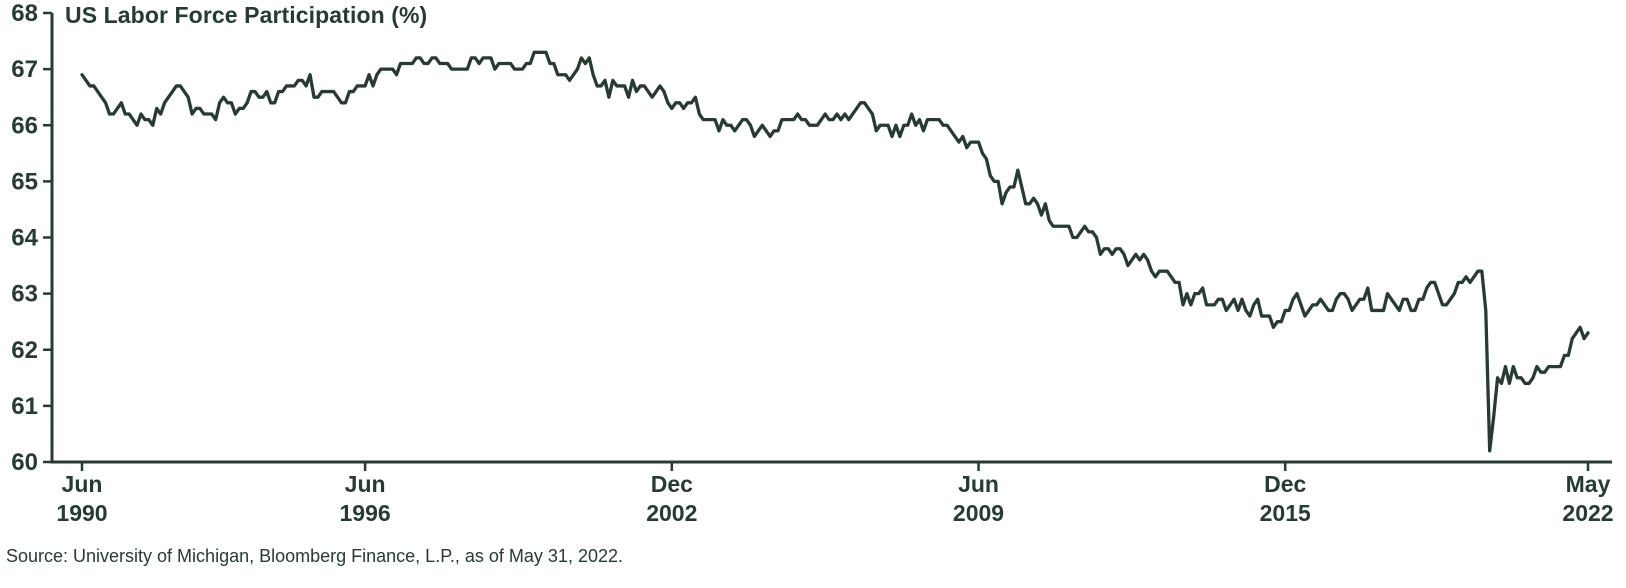  What do you see at coordinates (1587, 513) in the screenshot?
I see `x-axis-tick-label-year: 2022` at bounding box center [1587, 513].